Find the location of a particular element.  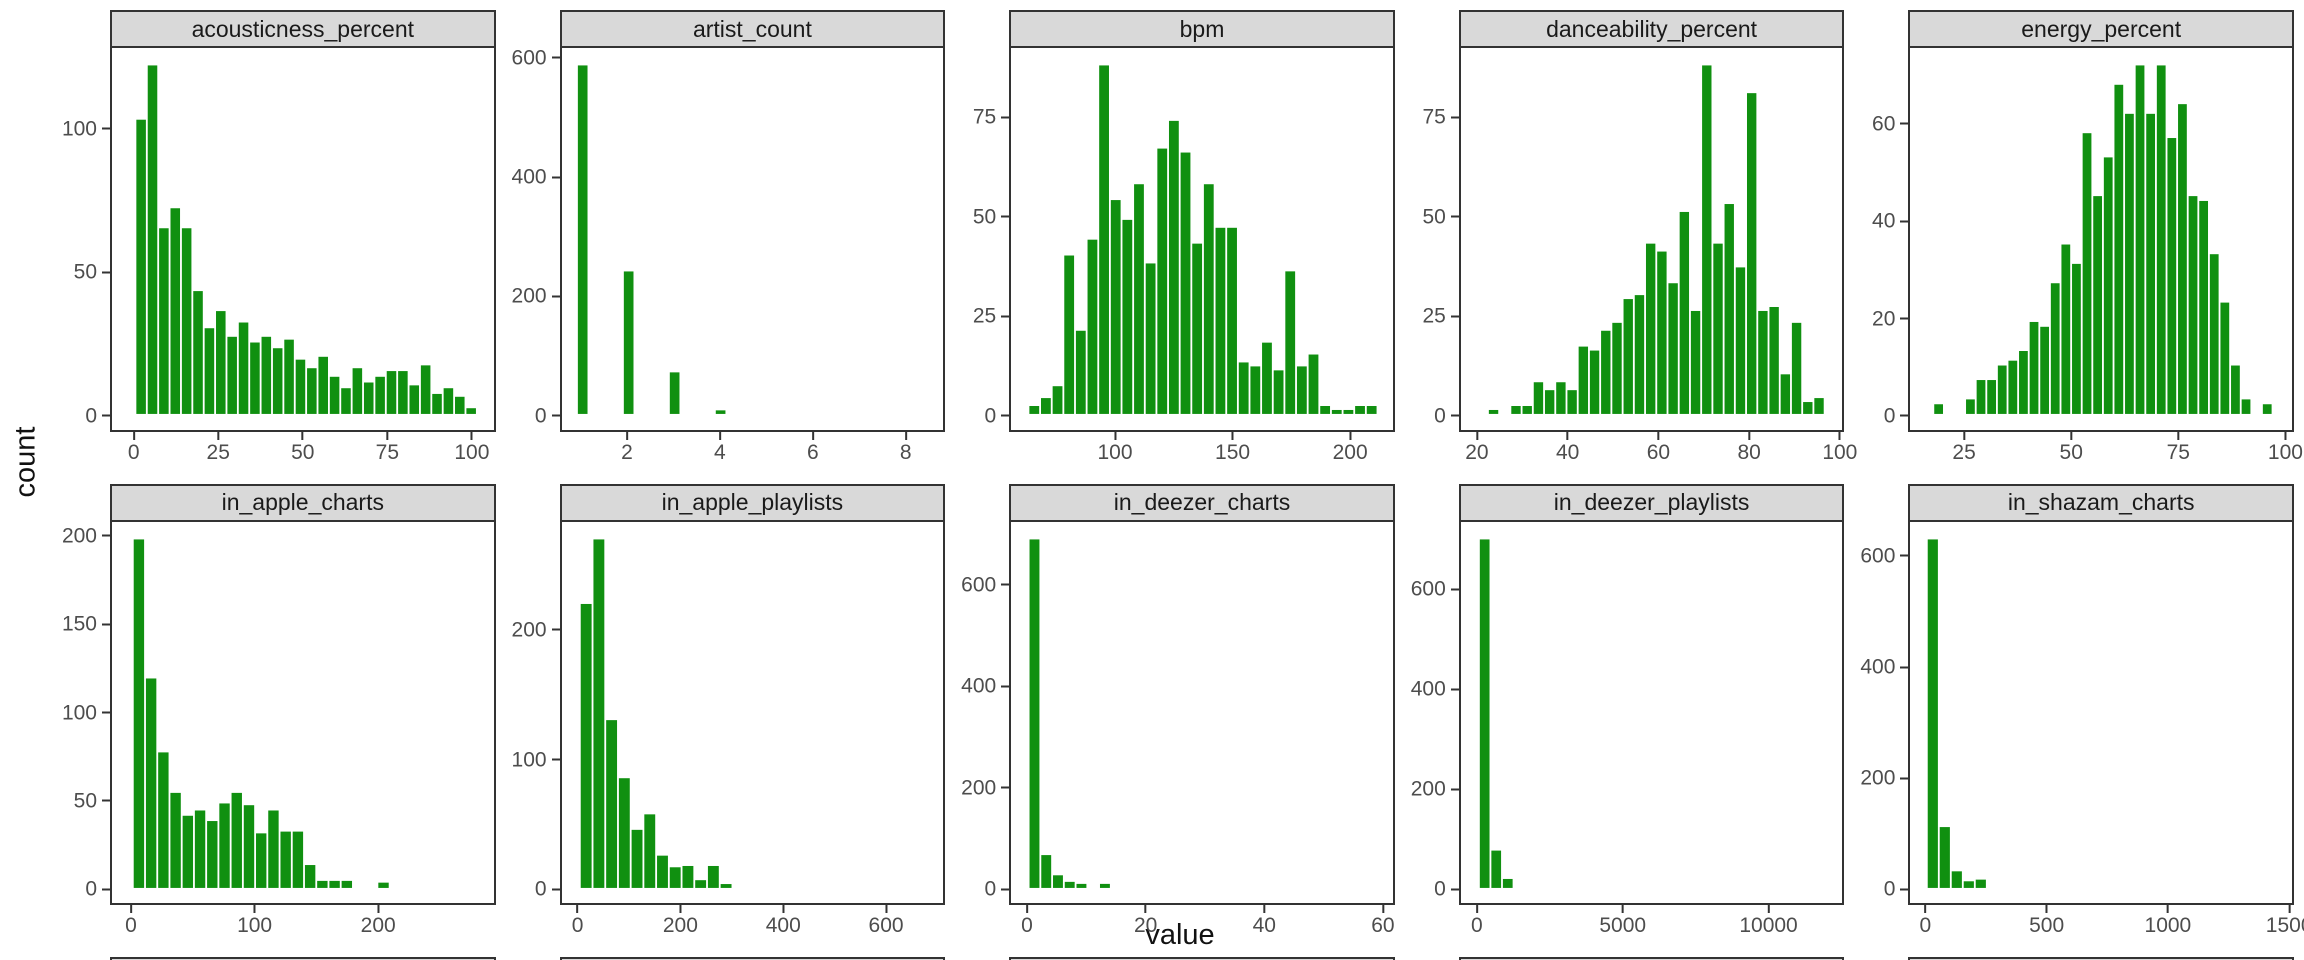

facet-strip: energy_percent is located at coordinates (2101, 29).